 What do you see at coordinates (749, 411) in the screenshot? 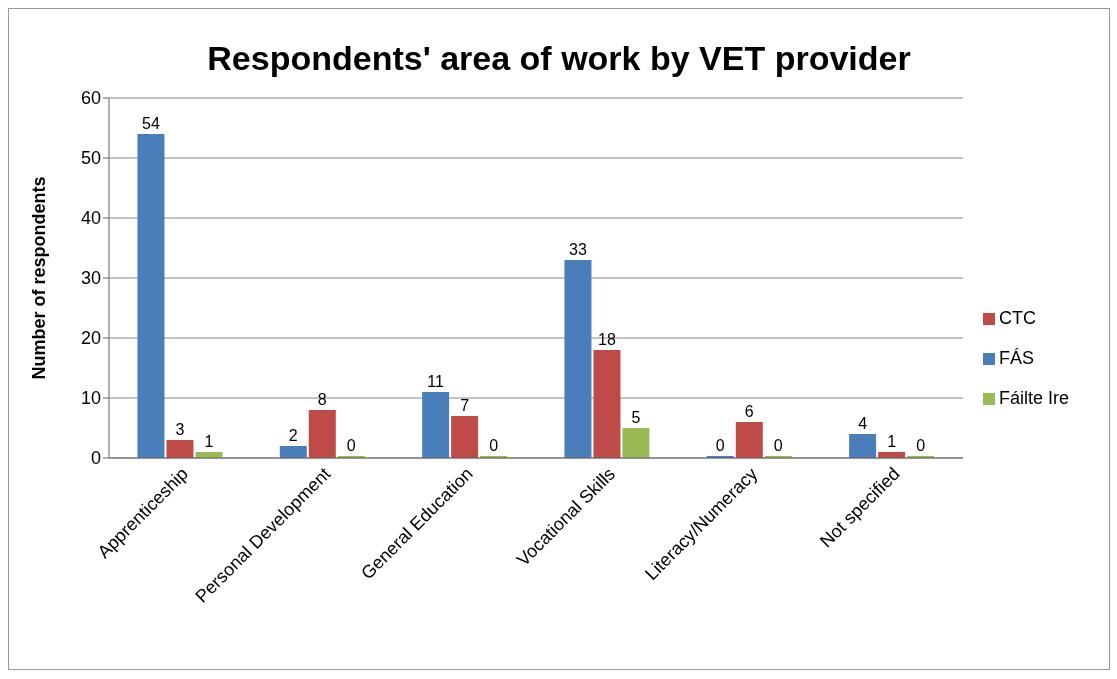
I see `data-label: 6` at bounding box center [749, 411].